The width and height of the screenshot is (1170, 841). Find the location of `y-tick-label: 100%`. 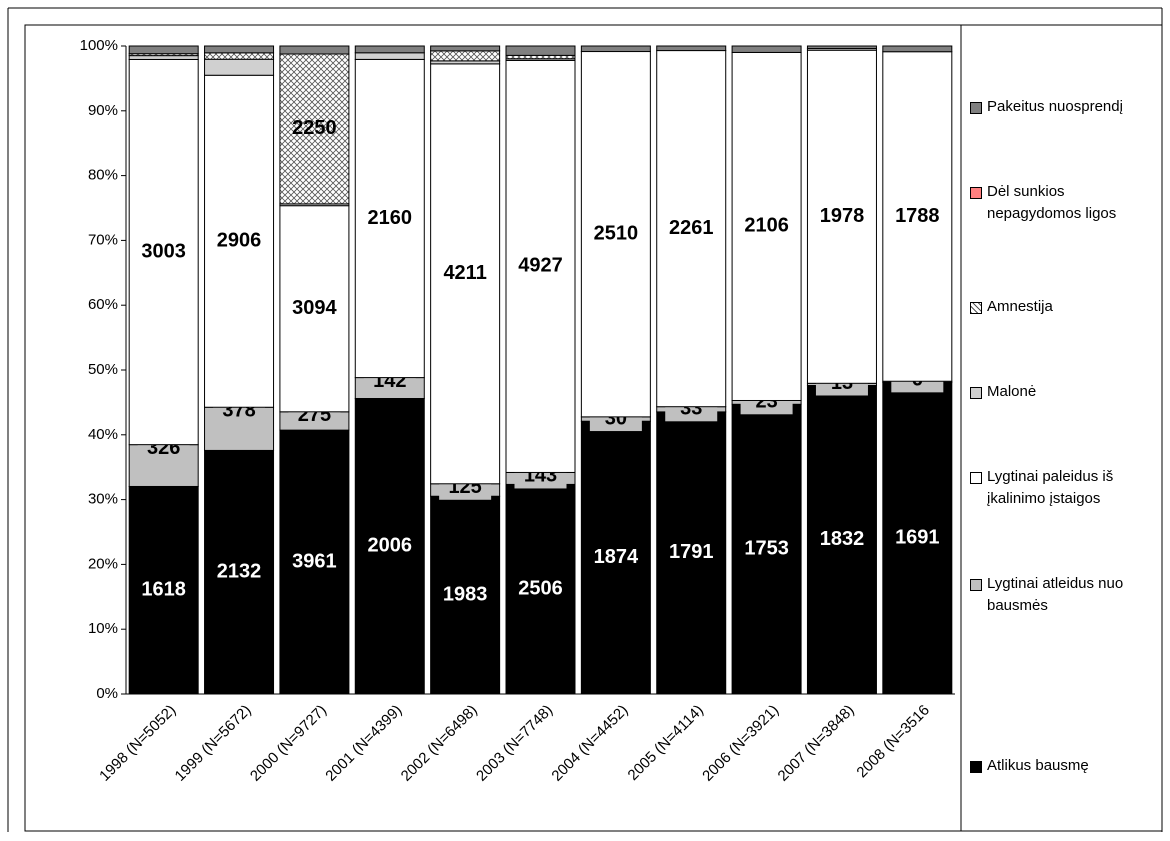

y-tick-label: 100% is located at coordinates (99, 45).